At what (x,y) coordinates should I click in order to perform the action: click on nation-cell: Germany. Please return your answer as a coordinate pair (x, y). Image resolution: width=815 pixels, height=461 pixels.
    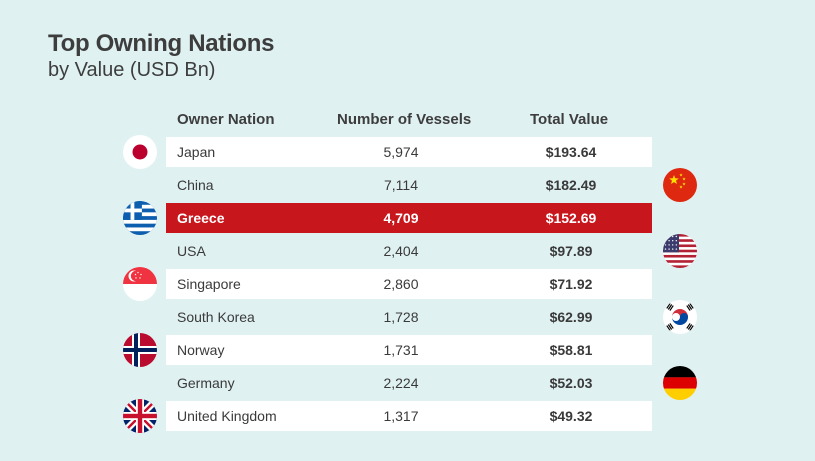
    Looking at the image, I should click on (206, 383).